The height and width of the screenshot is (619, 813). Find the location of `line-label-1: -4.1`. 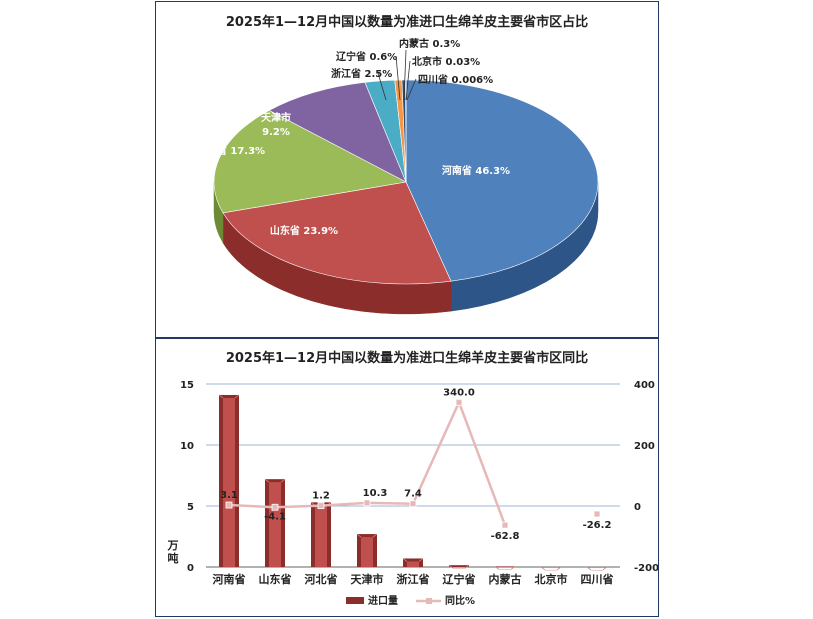

line-label-1: -4.1 is located at coordinates (275, 516).